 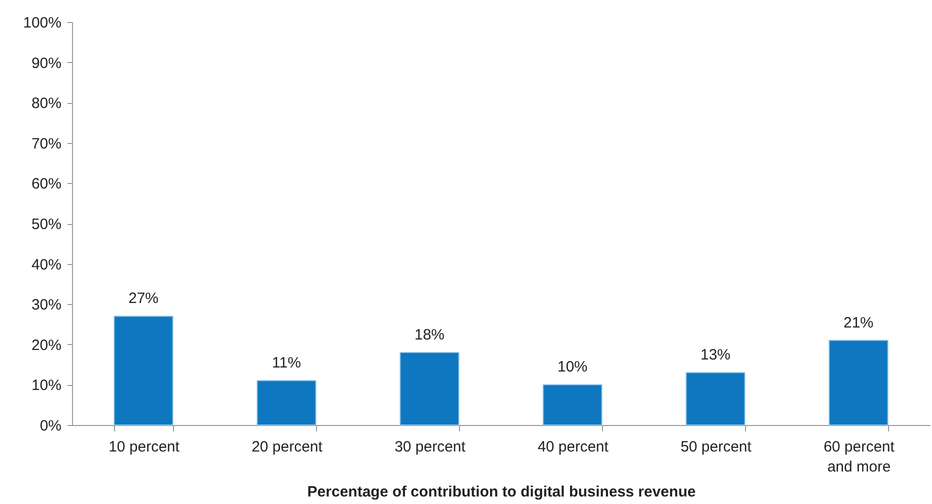 I want to click on y-tick-label: 50%, so click(x=46, y=224).